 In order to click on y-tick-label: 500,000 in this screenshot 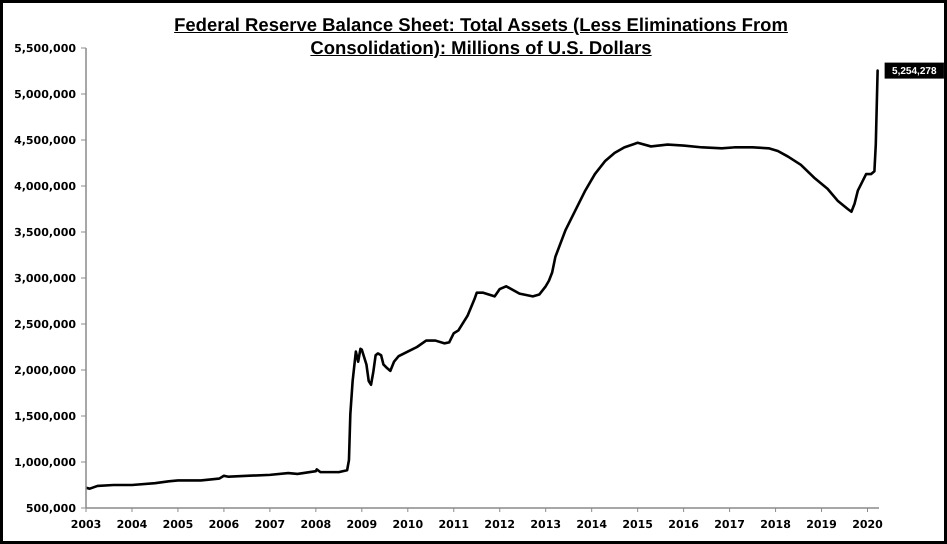, I will do `click(51, 508)`.